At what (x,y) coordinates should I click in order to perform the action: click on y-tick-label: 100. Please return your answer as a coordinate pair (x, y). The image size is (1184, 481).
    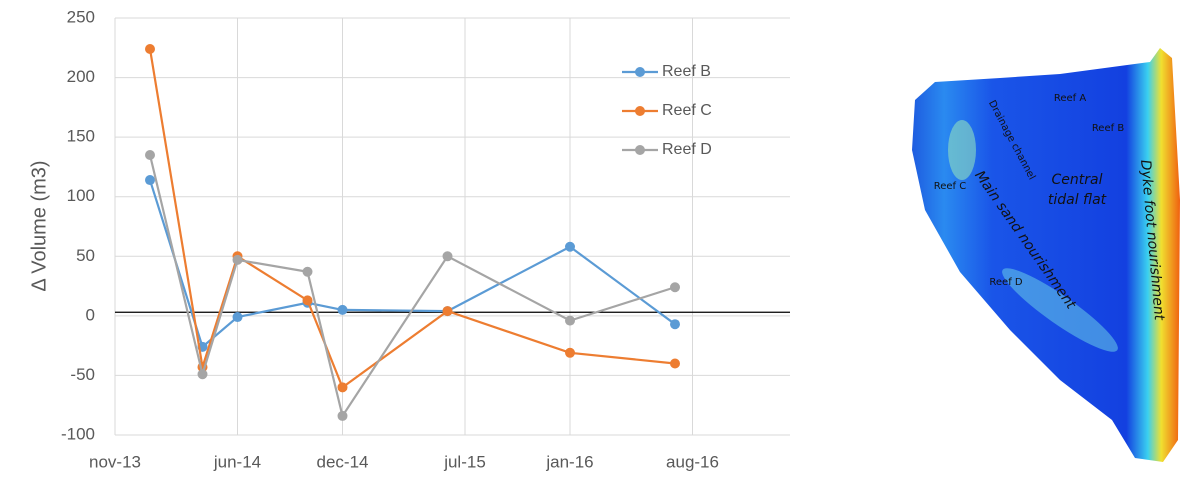
    Looking at the image, I should click on (81, 195).